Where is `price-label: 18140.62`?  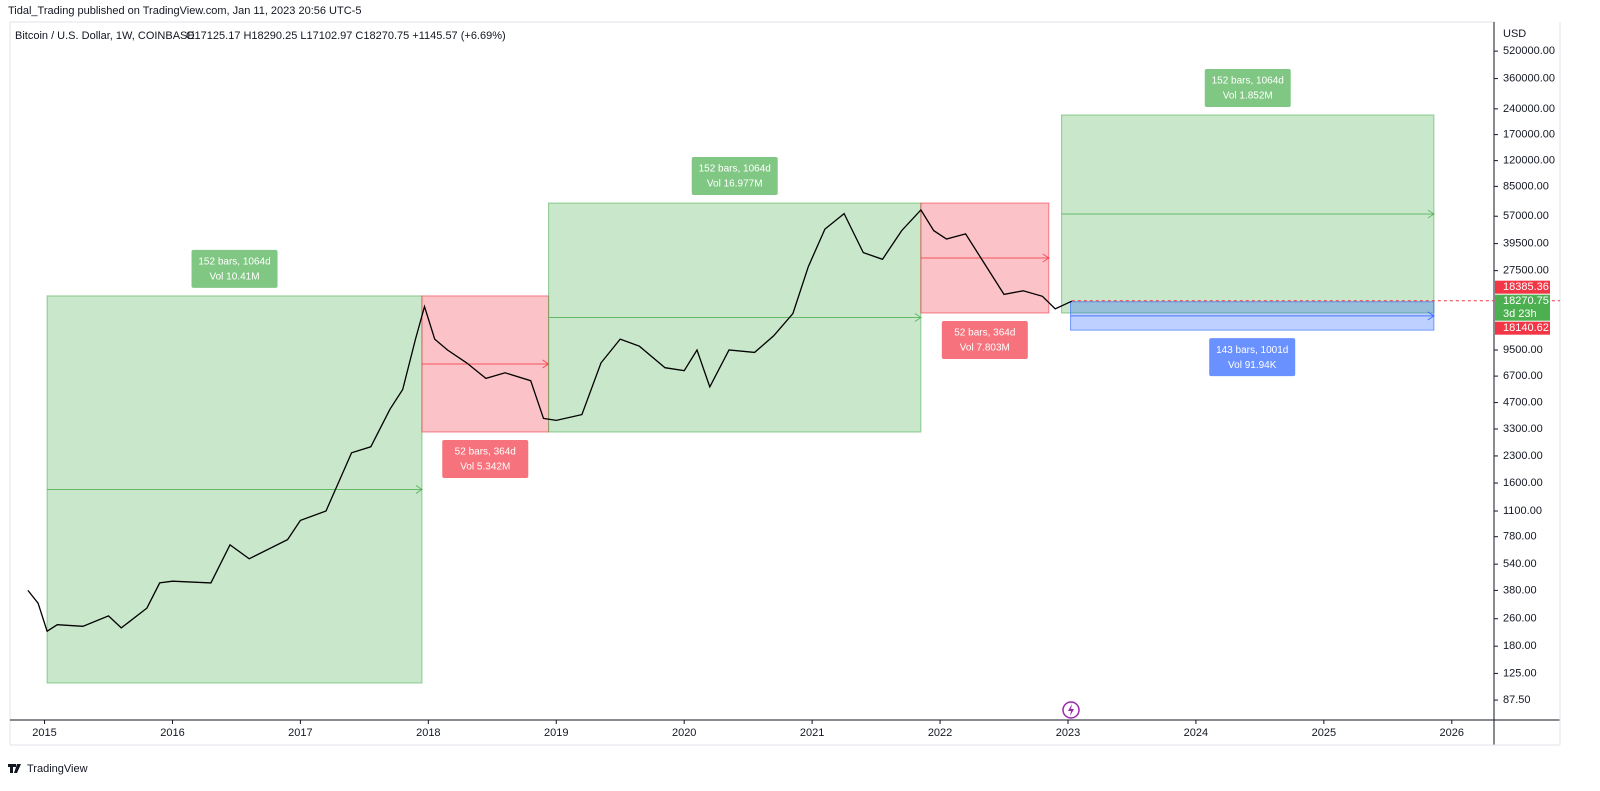
price-label: 18140.62 is located at coordinates (1526, 328).